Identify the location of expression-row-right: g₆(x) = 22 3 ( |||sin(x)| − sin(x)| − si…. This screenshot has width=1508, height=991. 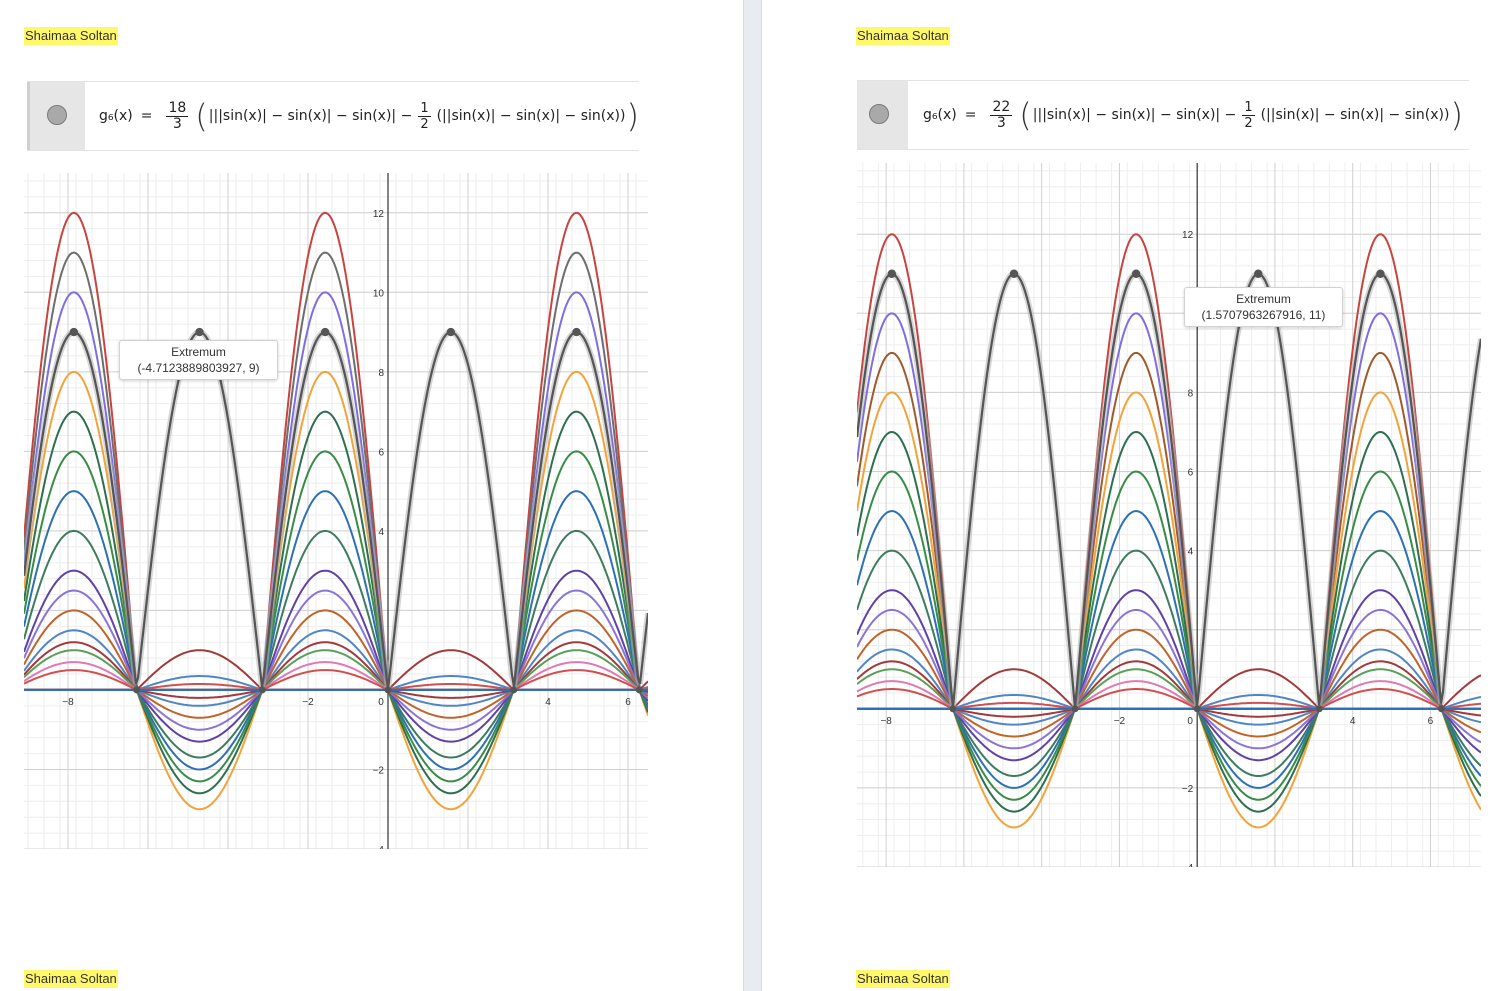
(1163, 115).